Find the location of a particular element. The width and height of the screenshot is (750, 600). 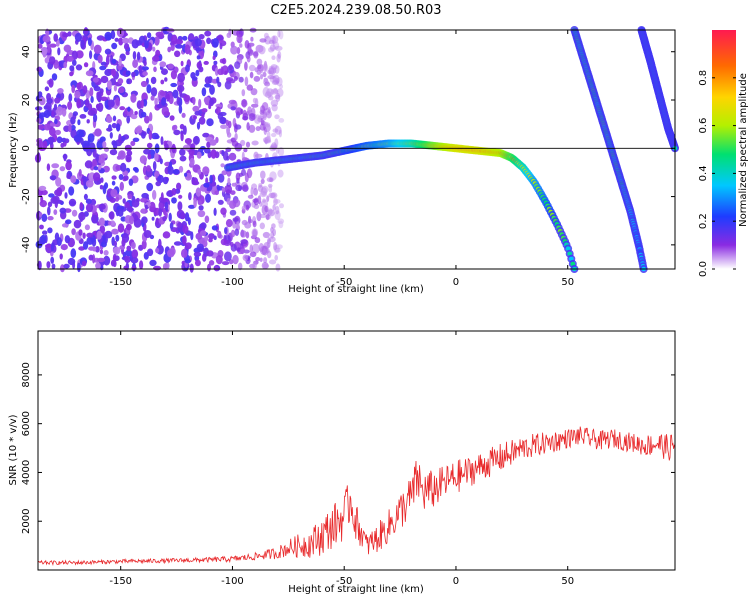

spectrogram-x-axis-label: Height of straight line (km) is located at coordinates (356, 289).